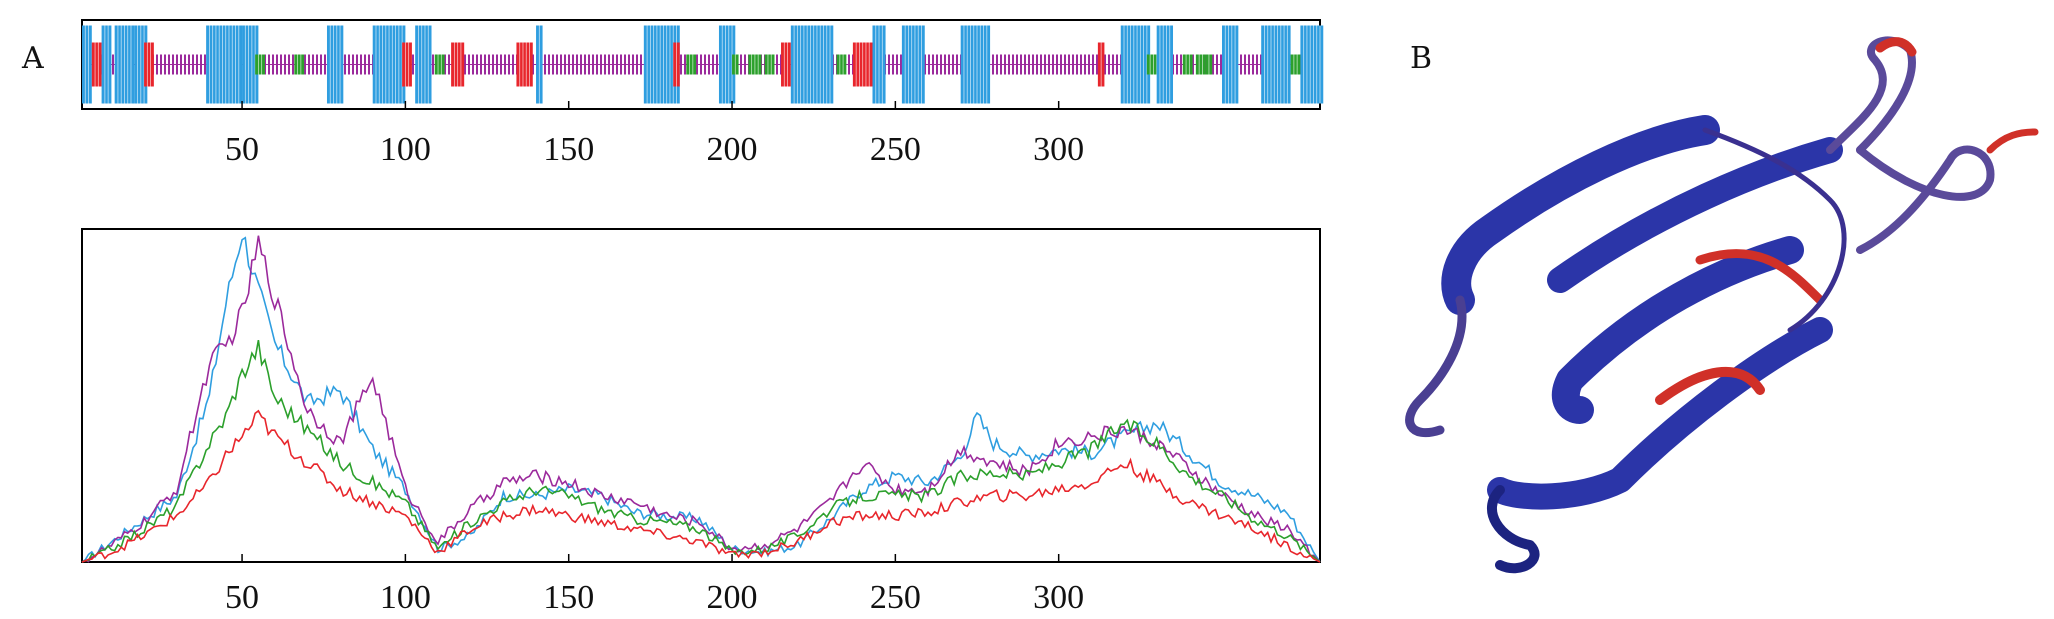 The image size is (2054, 619). I want to click on ribbon-red-helix-lower, so click(1710, 385).